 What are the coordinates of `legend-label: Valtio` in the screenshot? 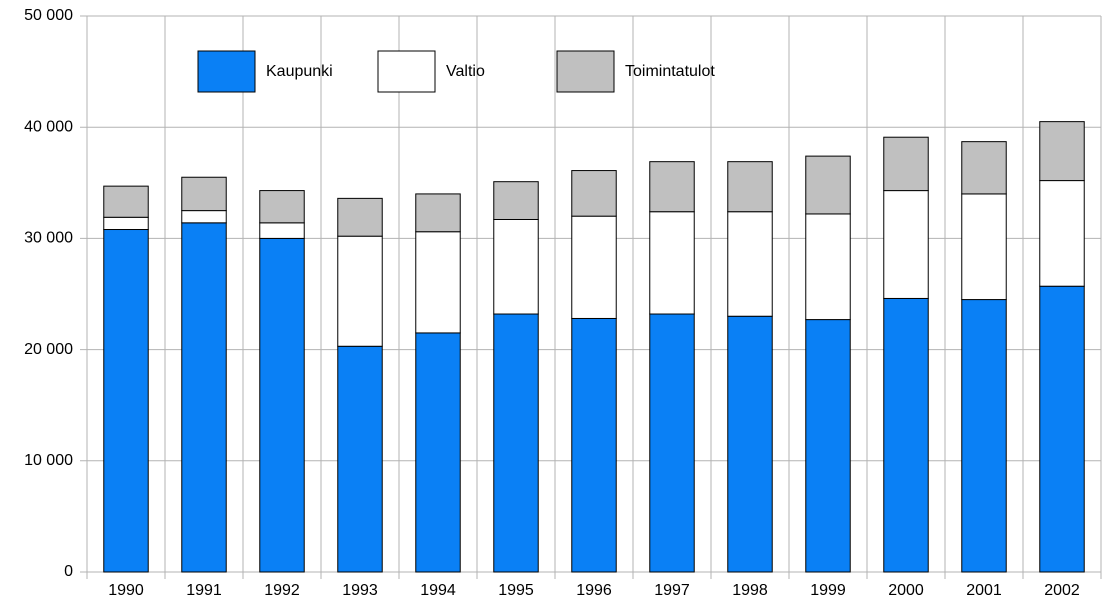 It's located at (465, 71).